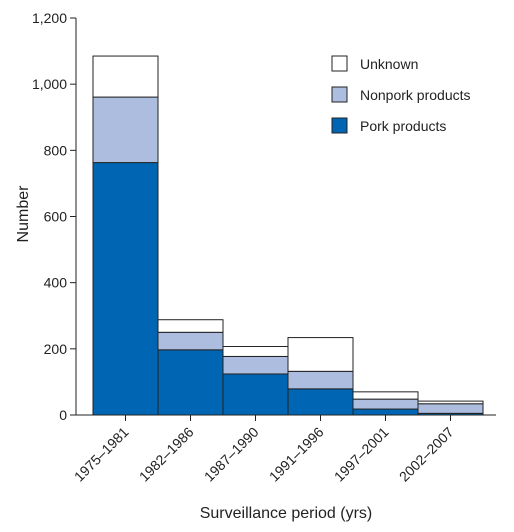  I want to click on x-tick-label: 2002–2007, so click(426, 454).